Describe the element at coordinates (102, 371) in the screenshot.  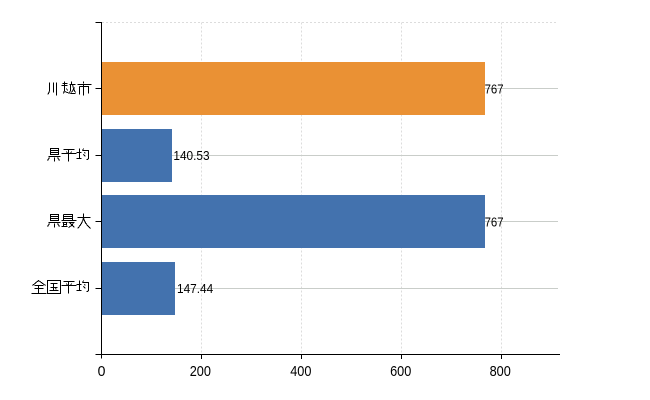
I see `svg-text: 0` at that location.